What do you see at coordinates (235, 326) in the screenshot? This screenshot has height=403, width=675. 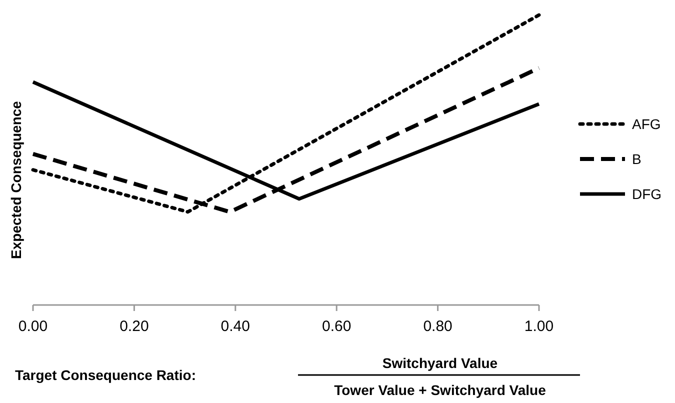 I see `x-tick-label: 0.40` at bounding box center [235, 326].